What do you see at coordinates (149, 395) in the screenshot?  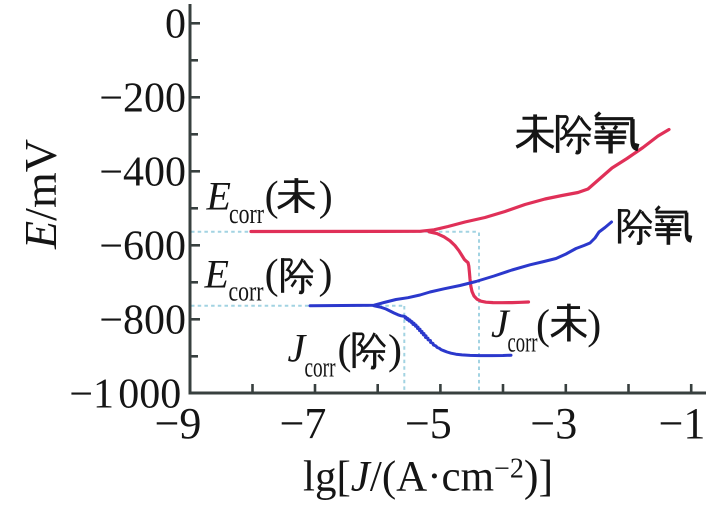 I see `svg-text: 000` at bounding box center [149, 395].